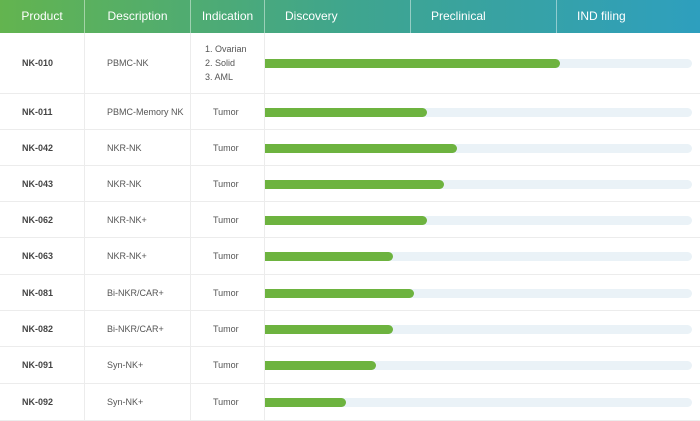 This screenshot has height=421, width=700. I want to click on indication-list-item: 2. Solid, so click(220, 63).